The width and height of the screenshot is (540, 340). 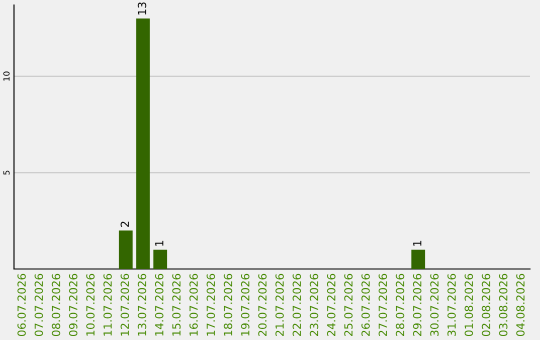 I want to click on x-tick-label: 09.07.2026, so click(x=73, y=305).